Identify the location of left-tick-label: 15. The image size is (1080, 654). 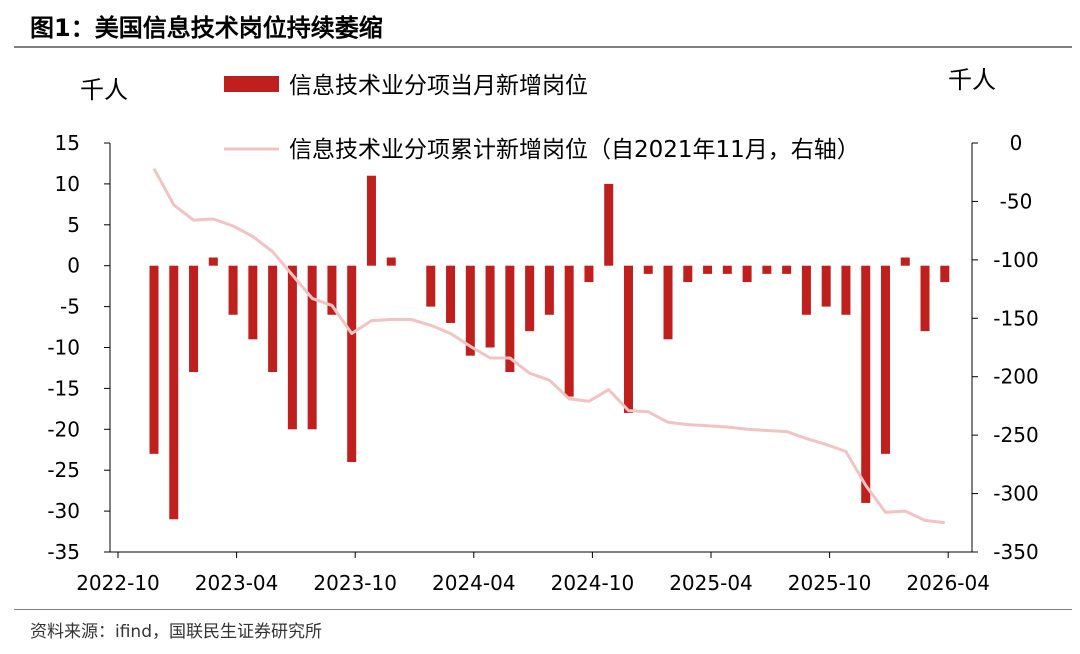
(67, 143).